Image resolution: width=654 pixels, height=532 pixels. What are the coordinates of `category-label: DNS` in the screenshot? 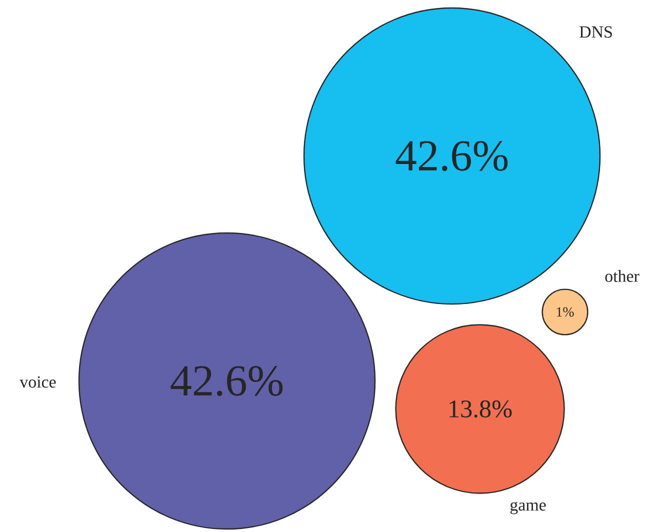 It's located at (596, 32).